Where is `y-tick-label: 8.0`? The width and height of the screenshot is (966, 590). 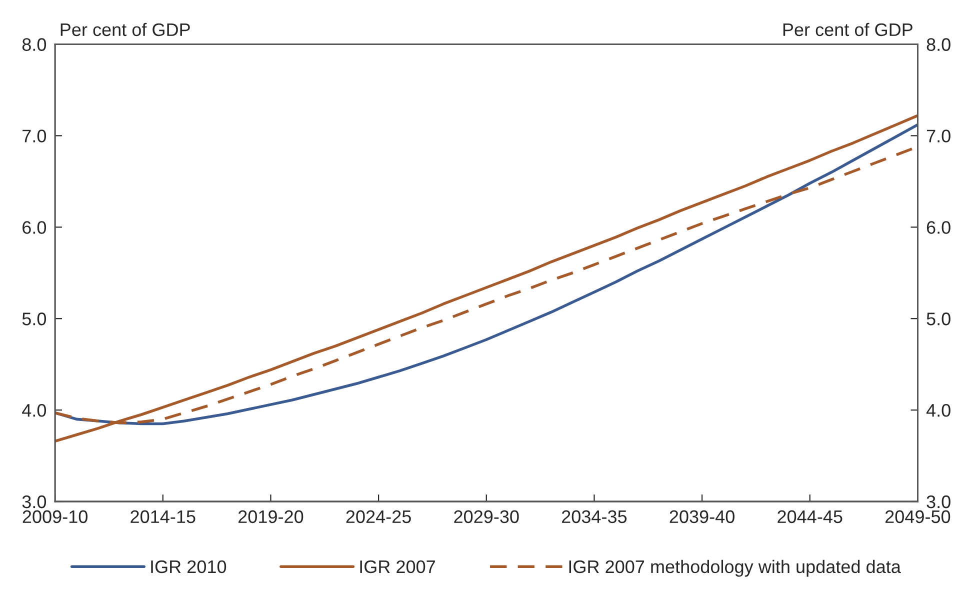 y-tick-label: 8.0 is located at coordinates (34, 44).